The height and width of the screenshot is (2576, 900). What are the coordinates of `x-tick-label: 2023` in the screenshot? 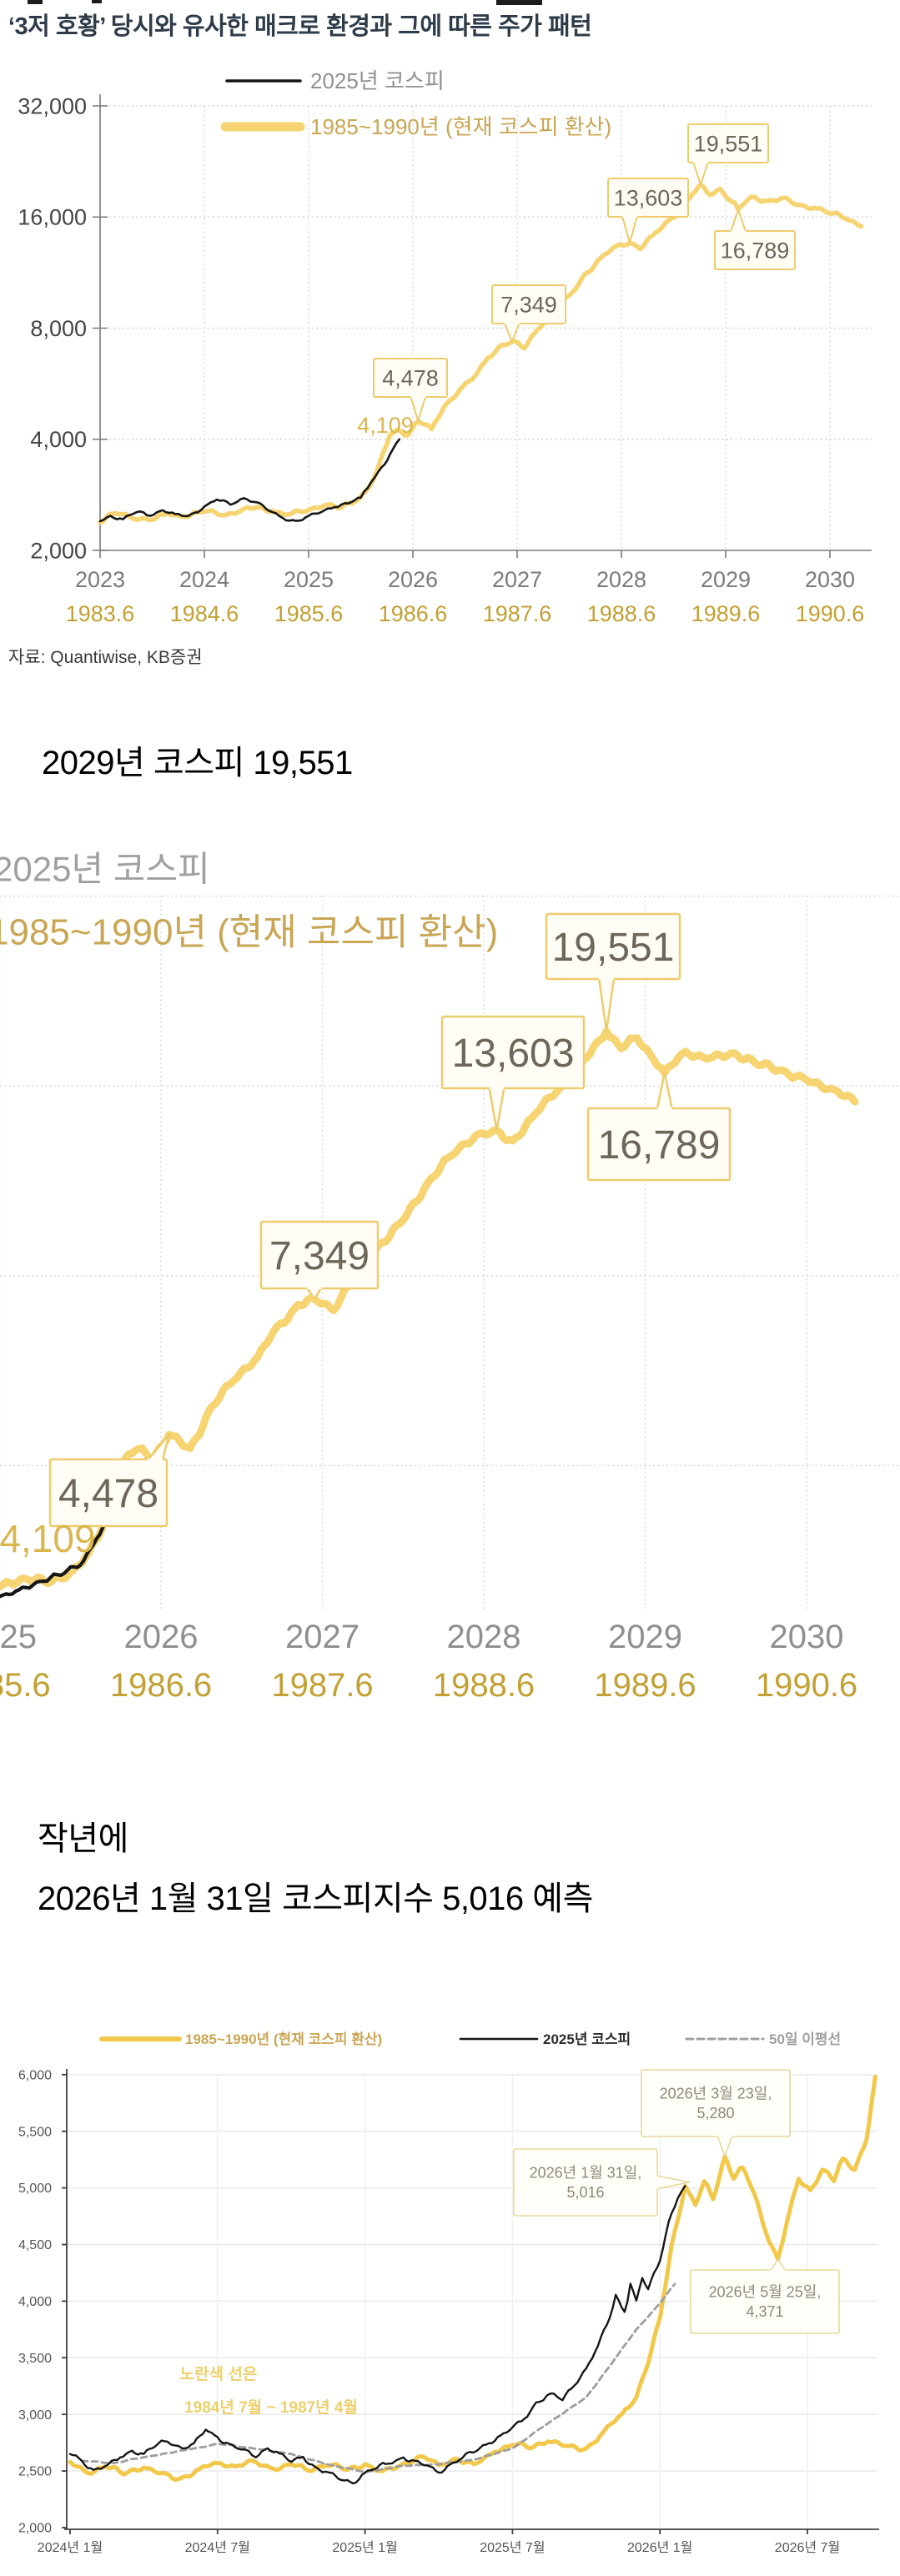 It's located at (100, 579).